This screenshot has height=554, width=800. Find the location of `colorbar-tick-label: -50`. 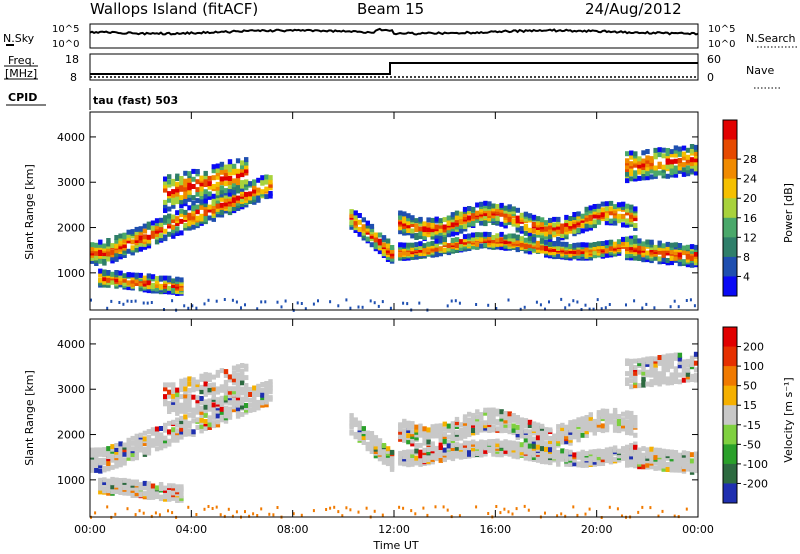

colorbar-tick-label: -50 is located at coordinates (752, 444).